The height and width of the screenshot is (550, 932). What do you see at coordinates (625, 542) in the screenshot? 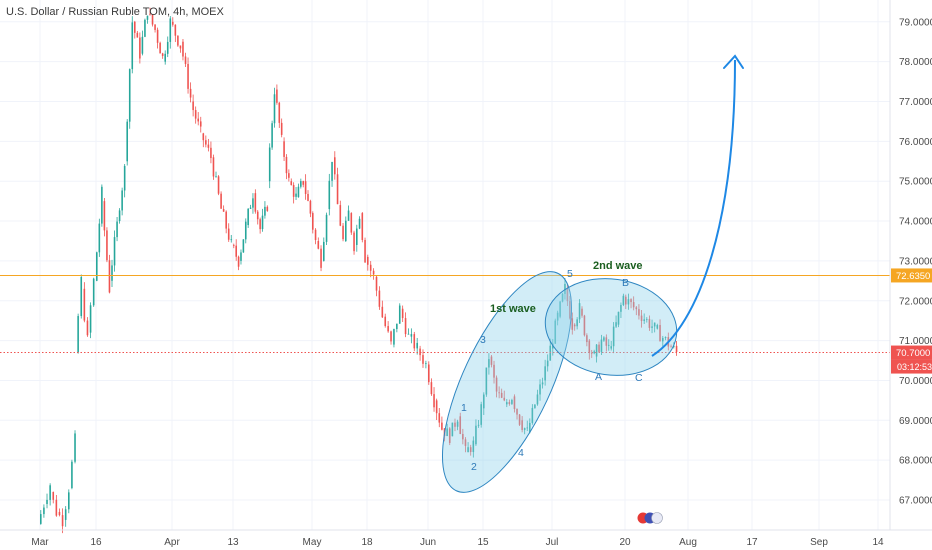
I see `time-tick-label: 20` at bounding box center [625, 542].